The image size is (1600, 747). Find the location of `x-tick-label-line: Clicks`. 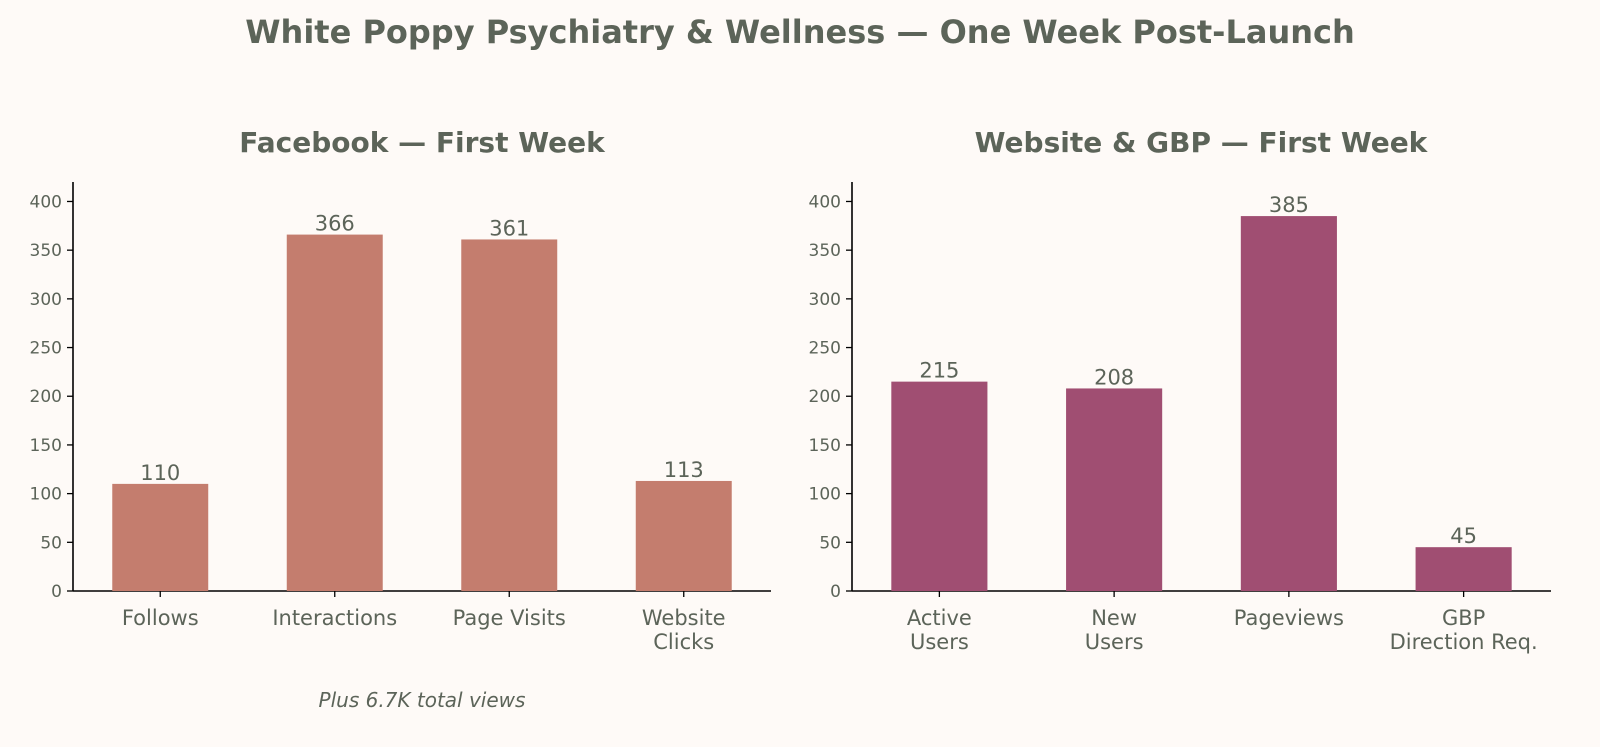

x-tick-label-line: Clicks is located at coordinates (683, 642).